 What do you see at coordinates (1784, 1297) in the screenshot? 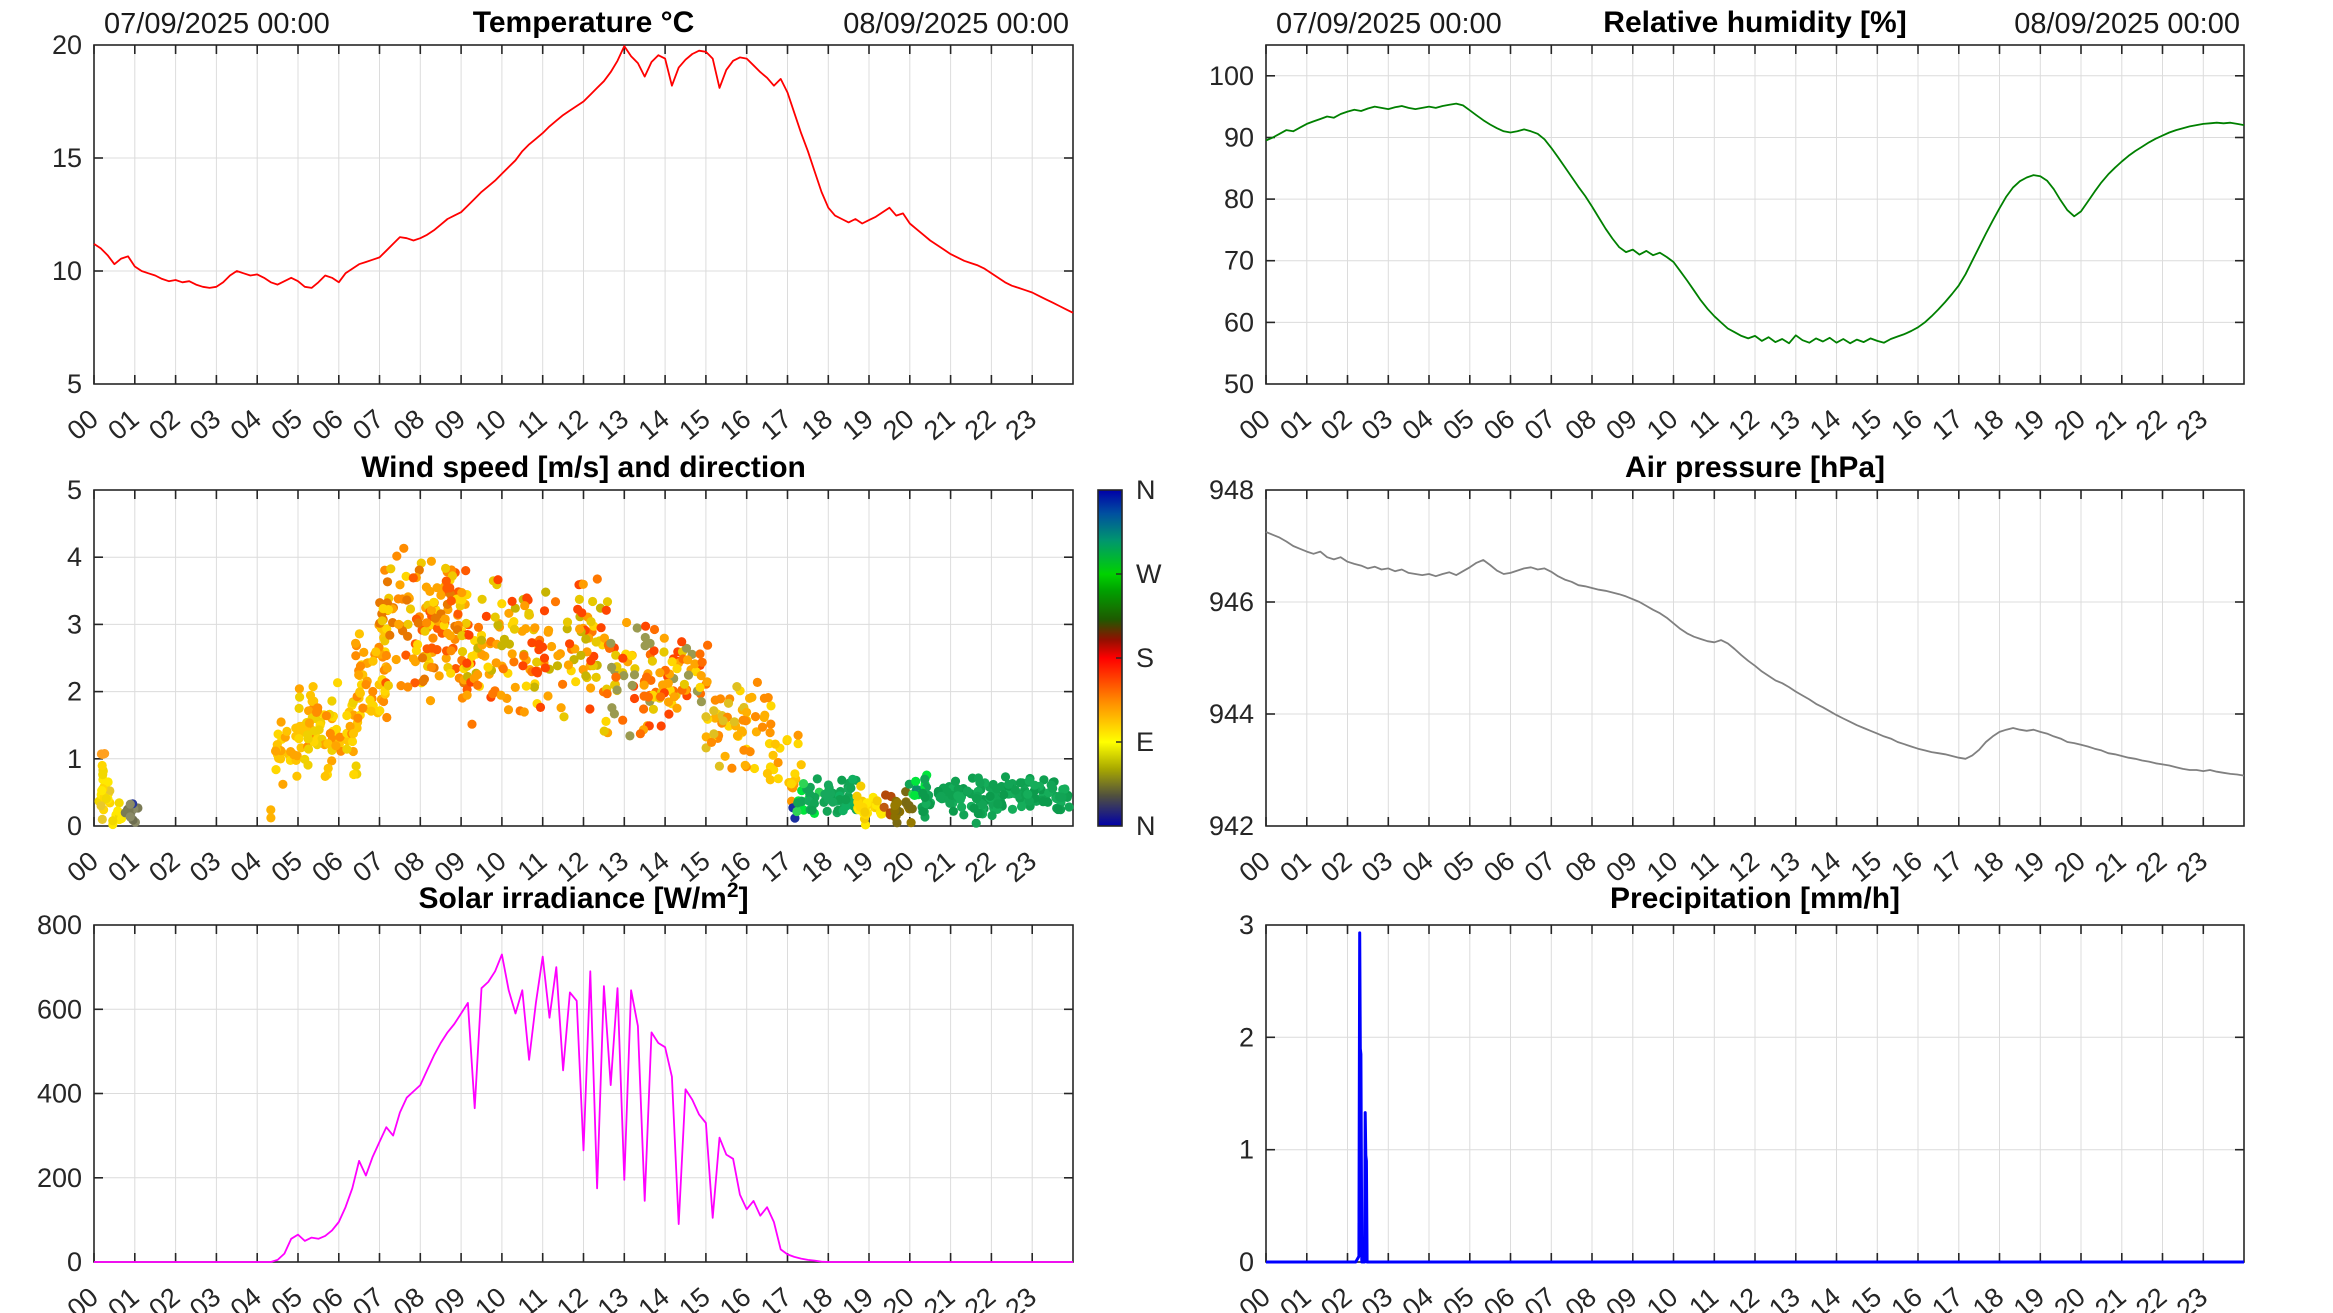
I see `x-tick-label: 13` at bounding box center [1784, 1297].